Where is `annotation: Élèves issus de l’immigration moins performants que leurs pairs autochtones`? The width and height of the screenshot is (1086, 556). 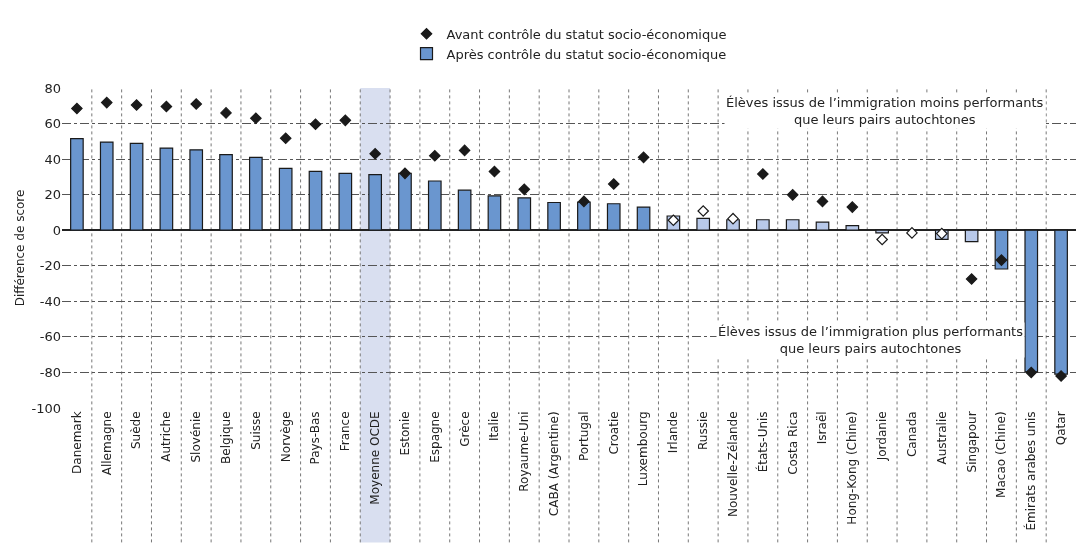 annotation: Élèves issus de l’immigration moins performants que leurs pairs autochtones is located at coordinates (885, 111).